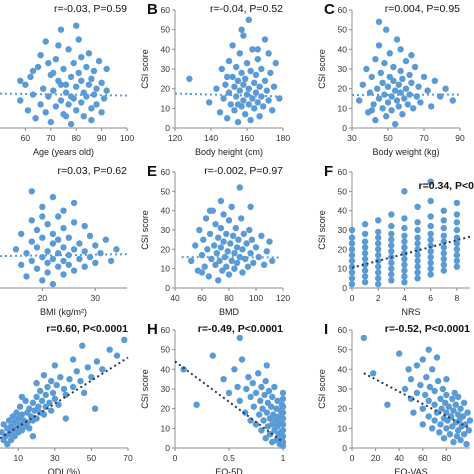 The image size is (474, 474). What do you see at coordinates (388, 138) in the screenshot?
I see `x-tick-label: 50` at bounding box center [388, 138].